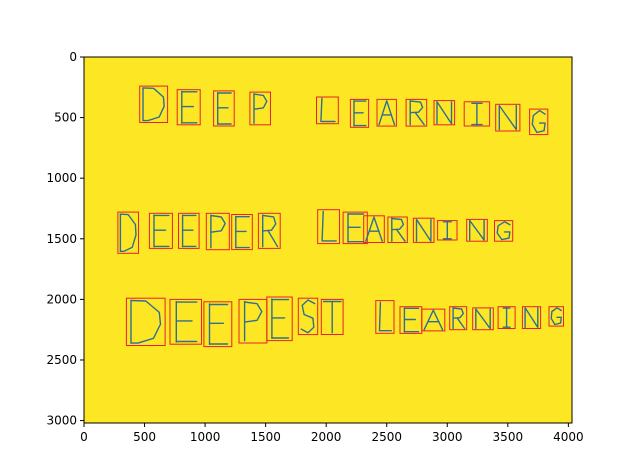  I want to click on x-tick-label: 1000, so click(205, 437).